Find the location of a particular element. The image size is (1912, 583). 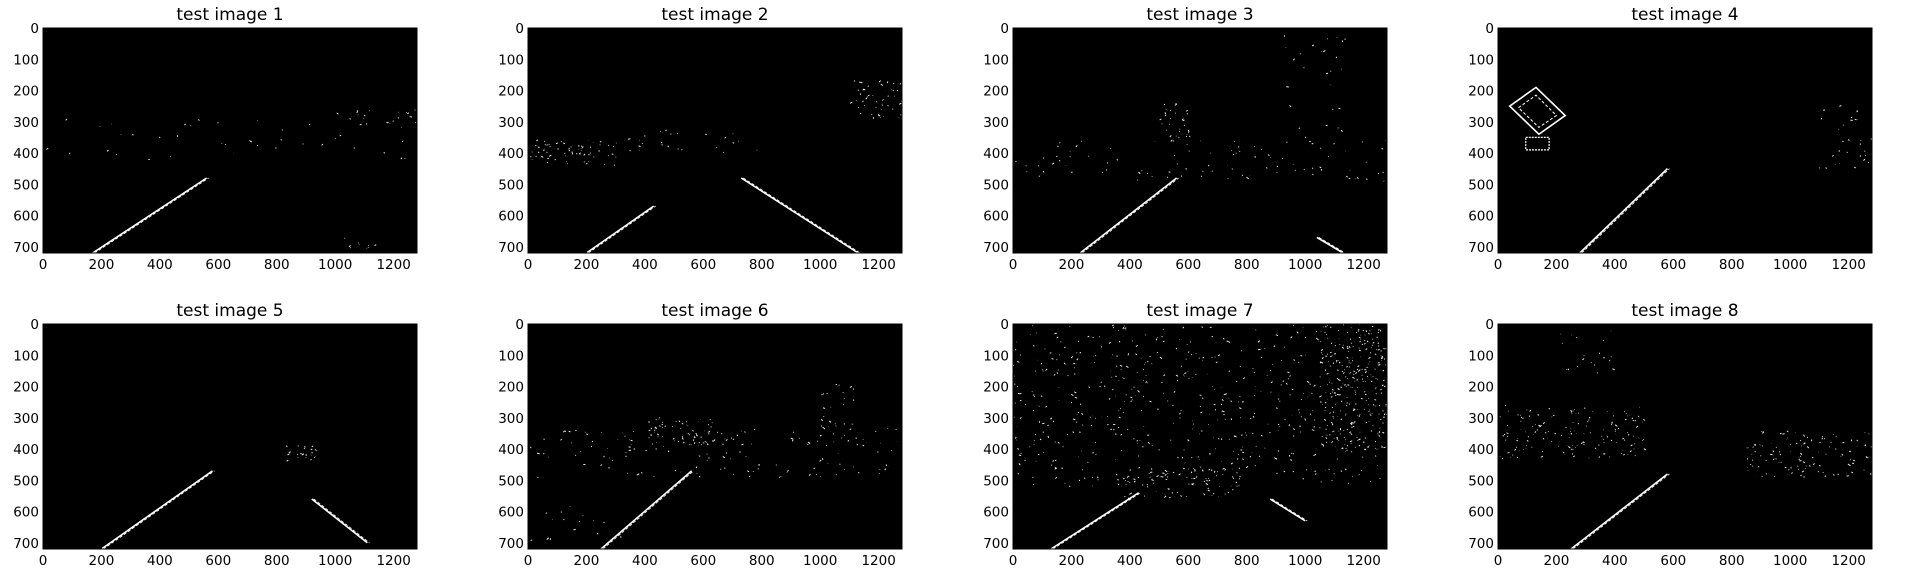

y-tick-label: 700 is located at coordinates (26, 248).